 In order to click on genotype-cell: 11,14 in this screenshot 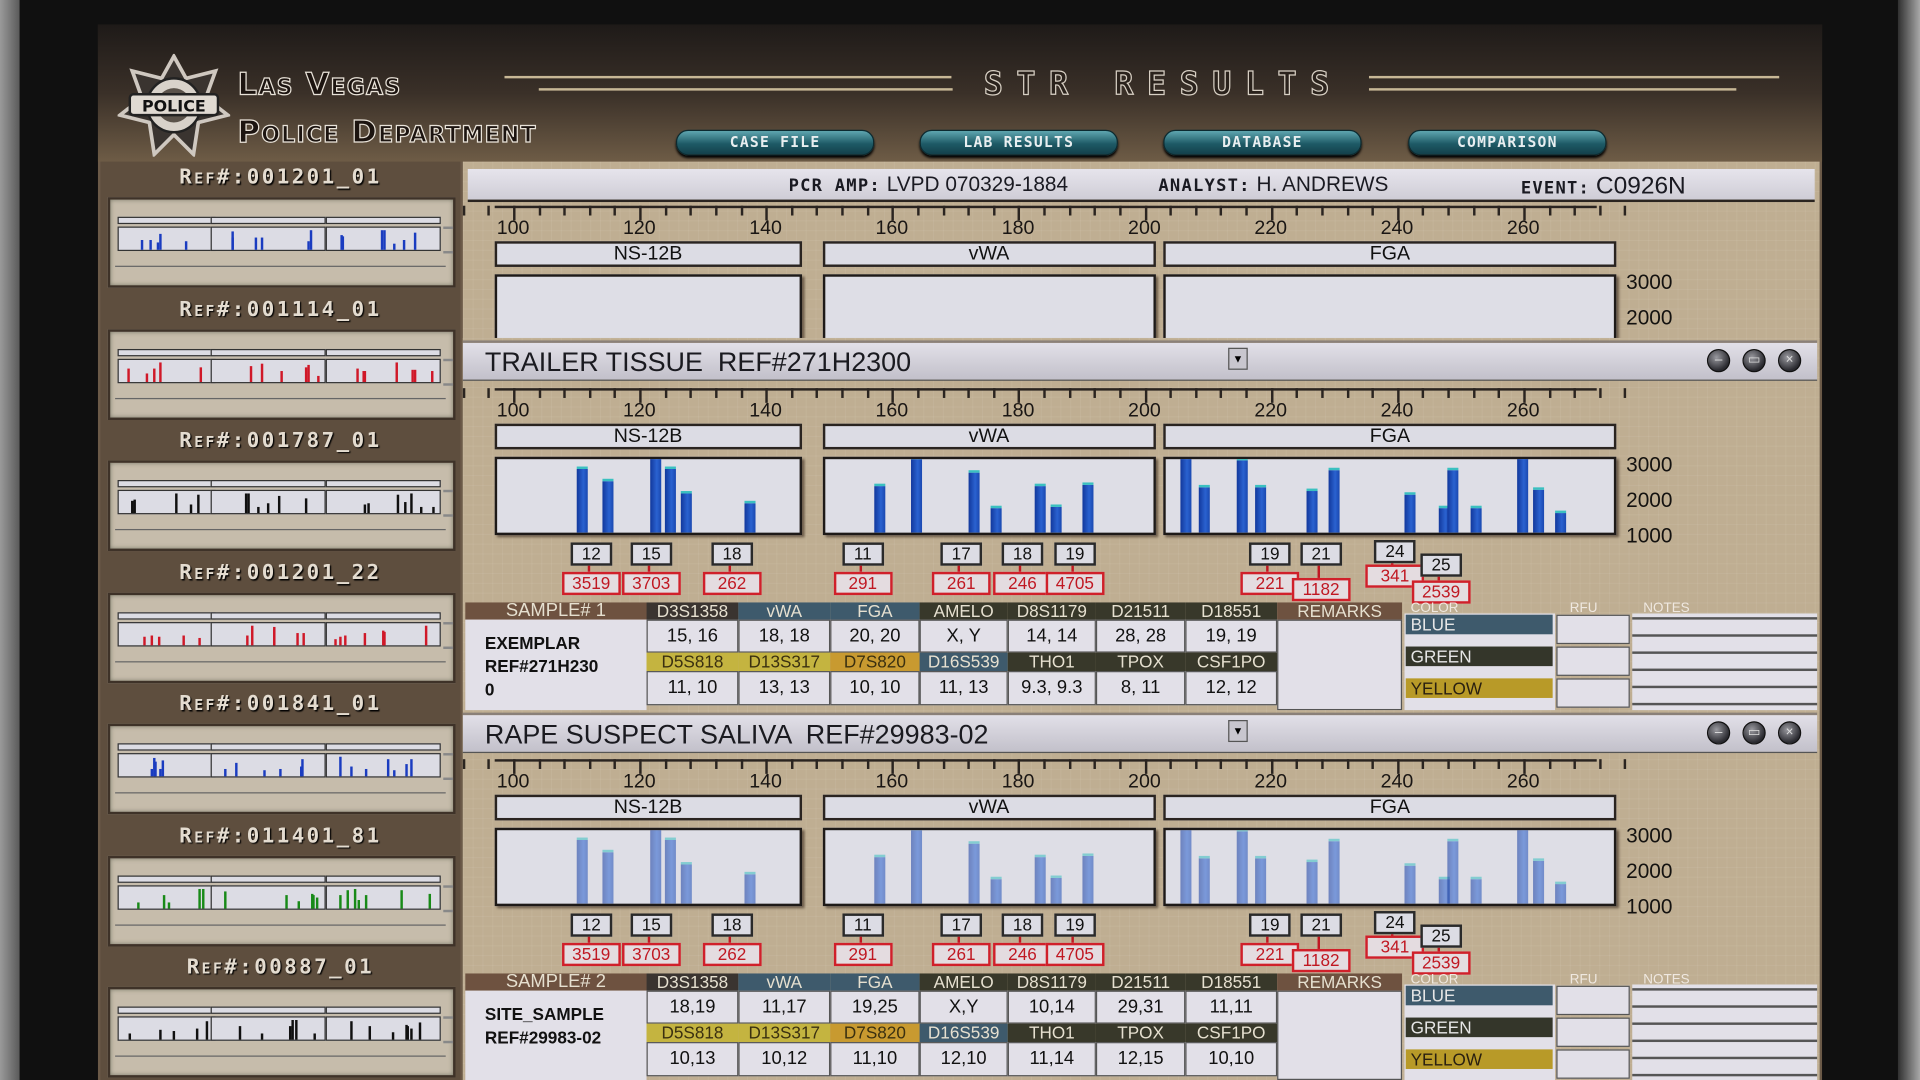, I will do `click(1051, 1059)`.